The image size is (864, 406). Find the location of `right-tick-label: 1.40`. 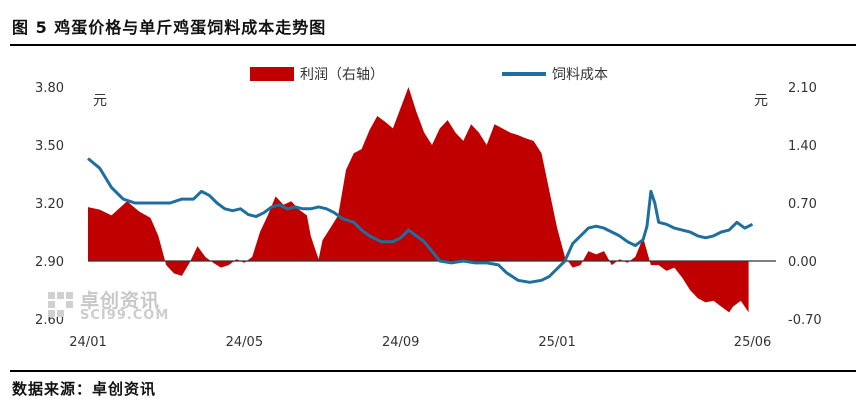

right-tick-label: 1.40 is located at coordinates (802, 146).